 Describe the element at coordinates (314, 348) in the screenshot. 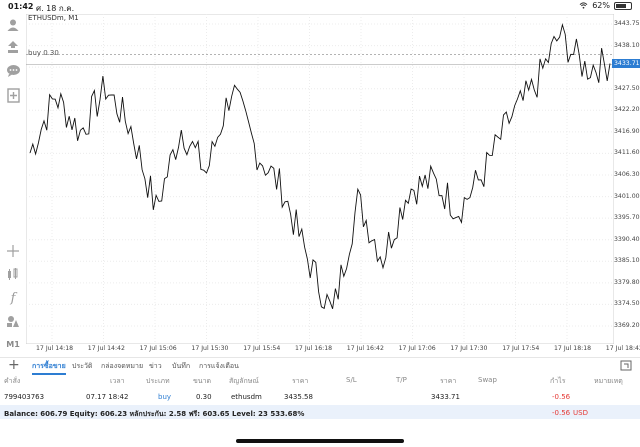

I see `time-tick-label: 17 Jul 16:18` at that location.